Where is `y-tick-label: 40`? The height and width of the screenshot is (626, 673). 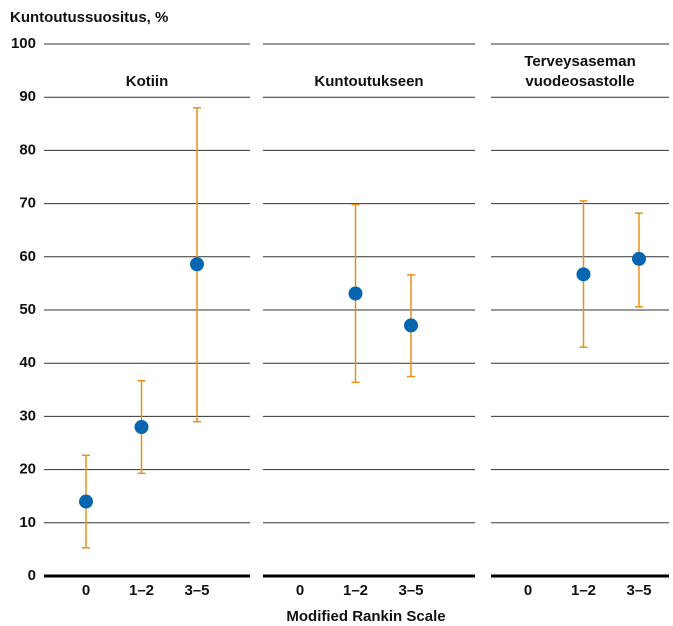 y-tick-label: 40 is located at coordinates (27, 362).